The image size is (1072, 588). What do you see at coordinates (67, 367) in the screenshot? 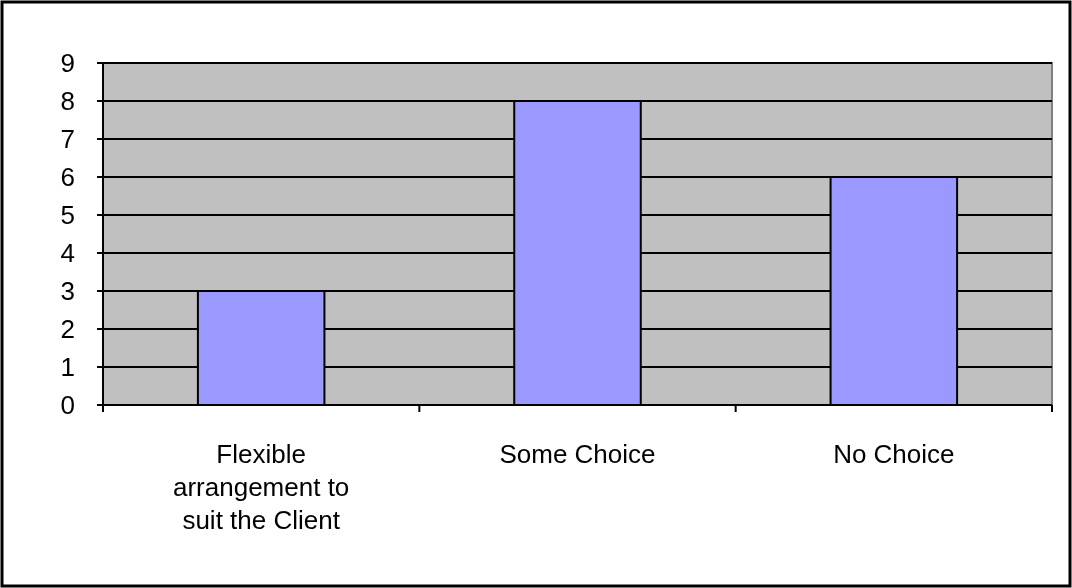
I see `y-tick-label: 1` at bounding box center [67, 367].